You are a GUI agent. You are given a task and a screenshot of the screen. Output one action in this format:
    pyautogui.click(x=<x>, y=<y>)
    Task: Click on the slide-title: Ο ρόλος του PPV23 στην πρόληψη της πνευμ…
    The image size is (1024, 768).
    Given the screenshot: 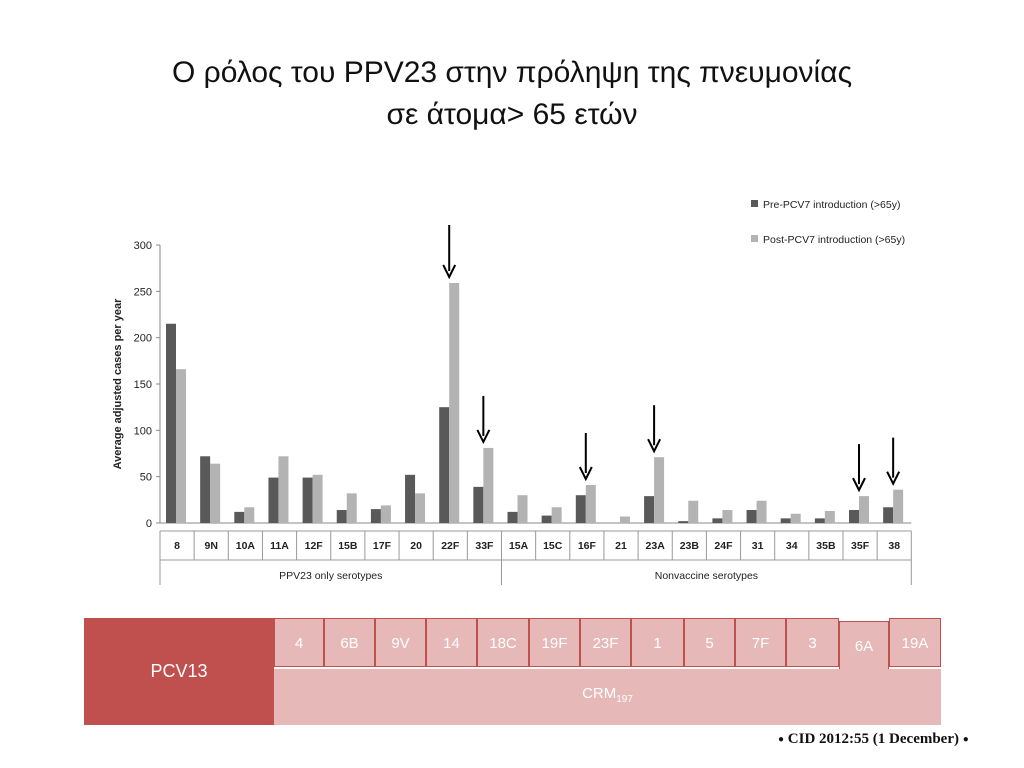 What is the action you would take?
    pyautogui.click(x=512, y=94)
    